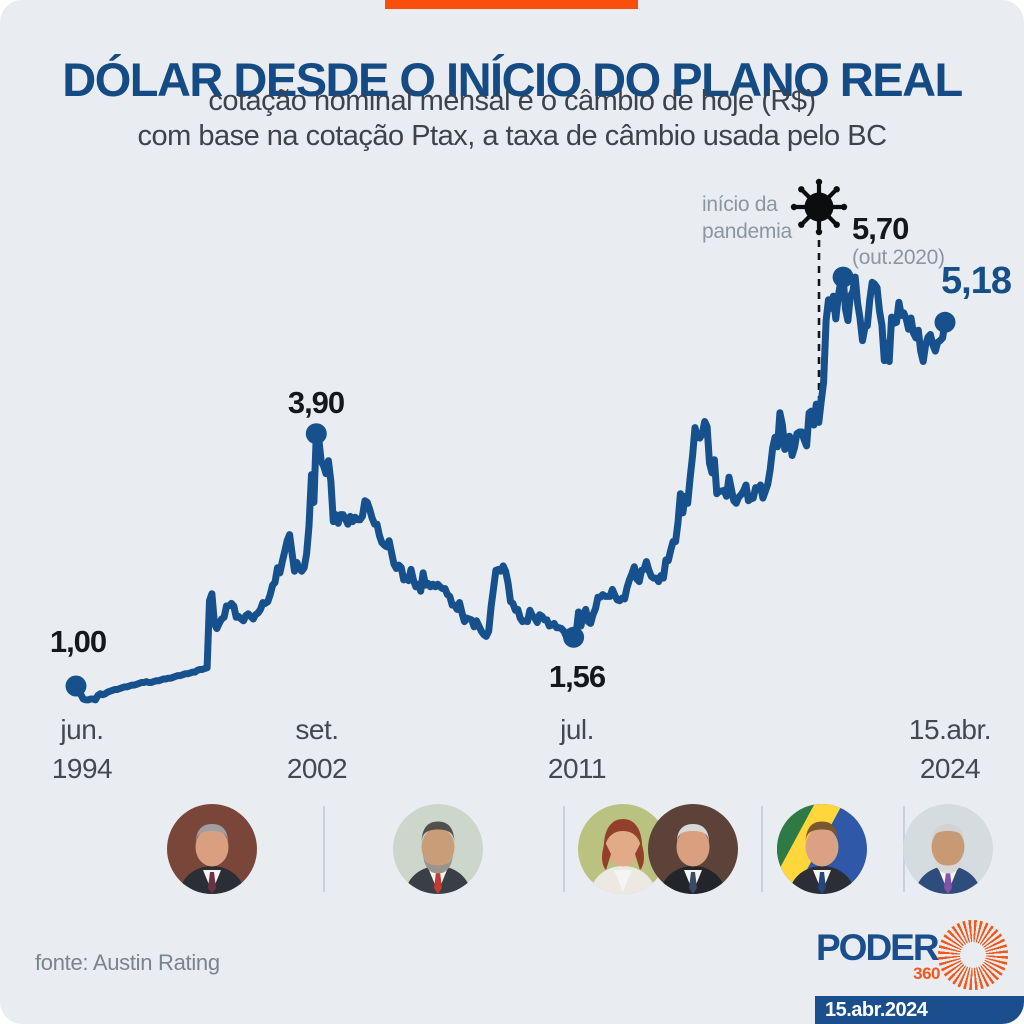 This screenshot has height=1024, width=1024. Describe the element at coordinates (82, 729) in the screenshot. I see `x-axis-label-1994-month: jun.` at that location.